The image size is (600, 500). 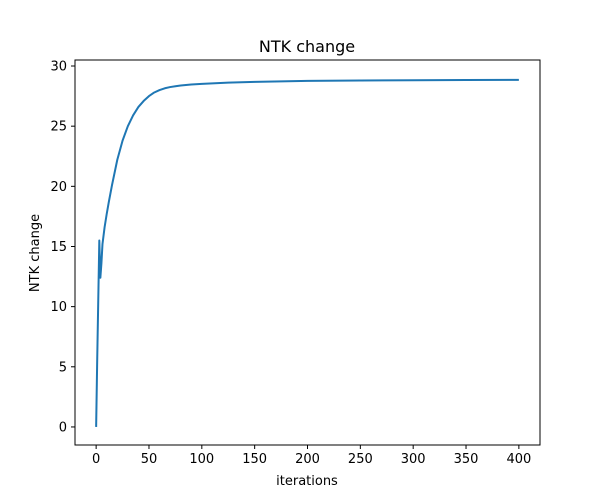 What do you see at coordinates (413, 459) in the screenshot?
I see `x-tick-label: 300` at bounding box center [413, 459].